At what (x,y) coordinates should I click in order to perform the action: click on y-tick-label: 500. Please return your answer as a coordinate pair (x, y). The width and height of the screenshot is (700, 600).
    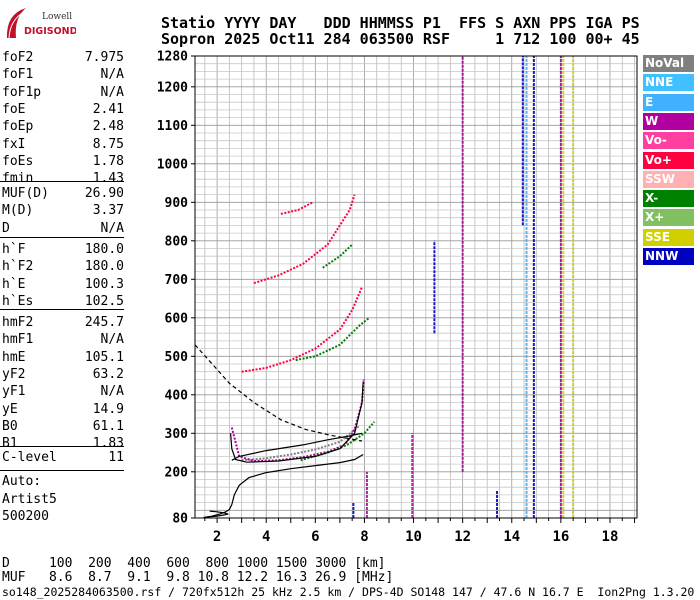
    Looking at the image, I should click on (177, 357).